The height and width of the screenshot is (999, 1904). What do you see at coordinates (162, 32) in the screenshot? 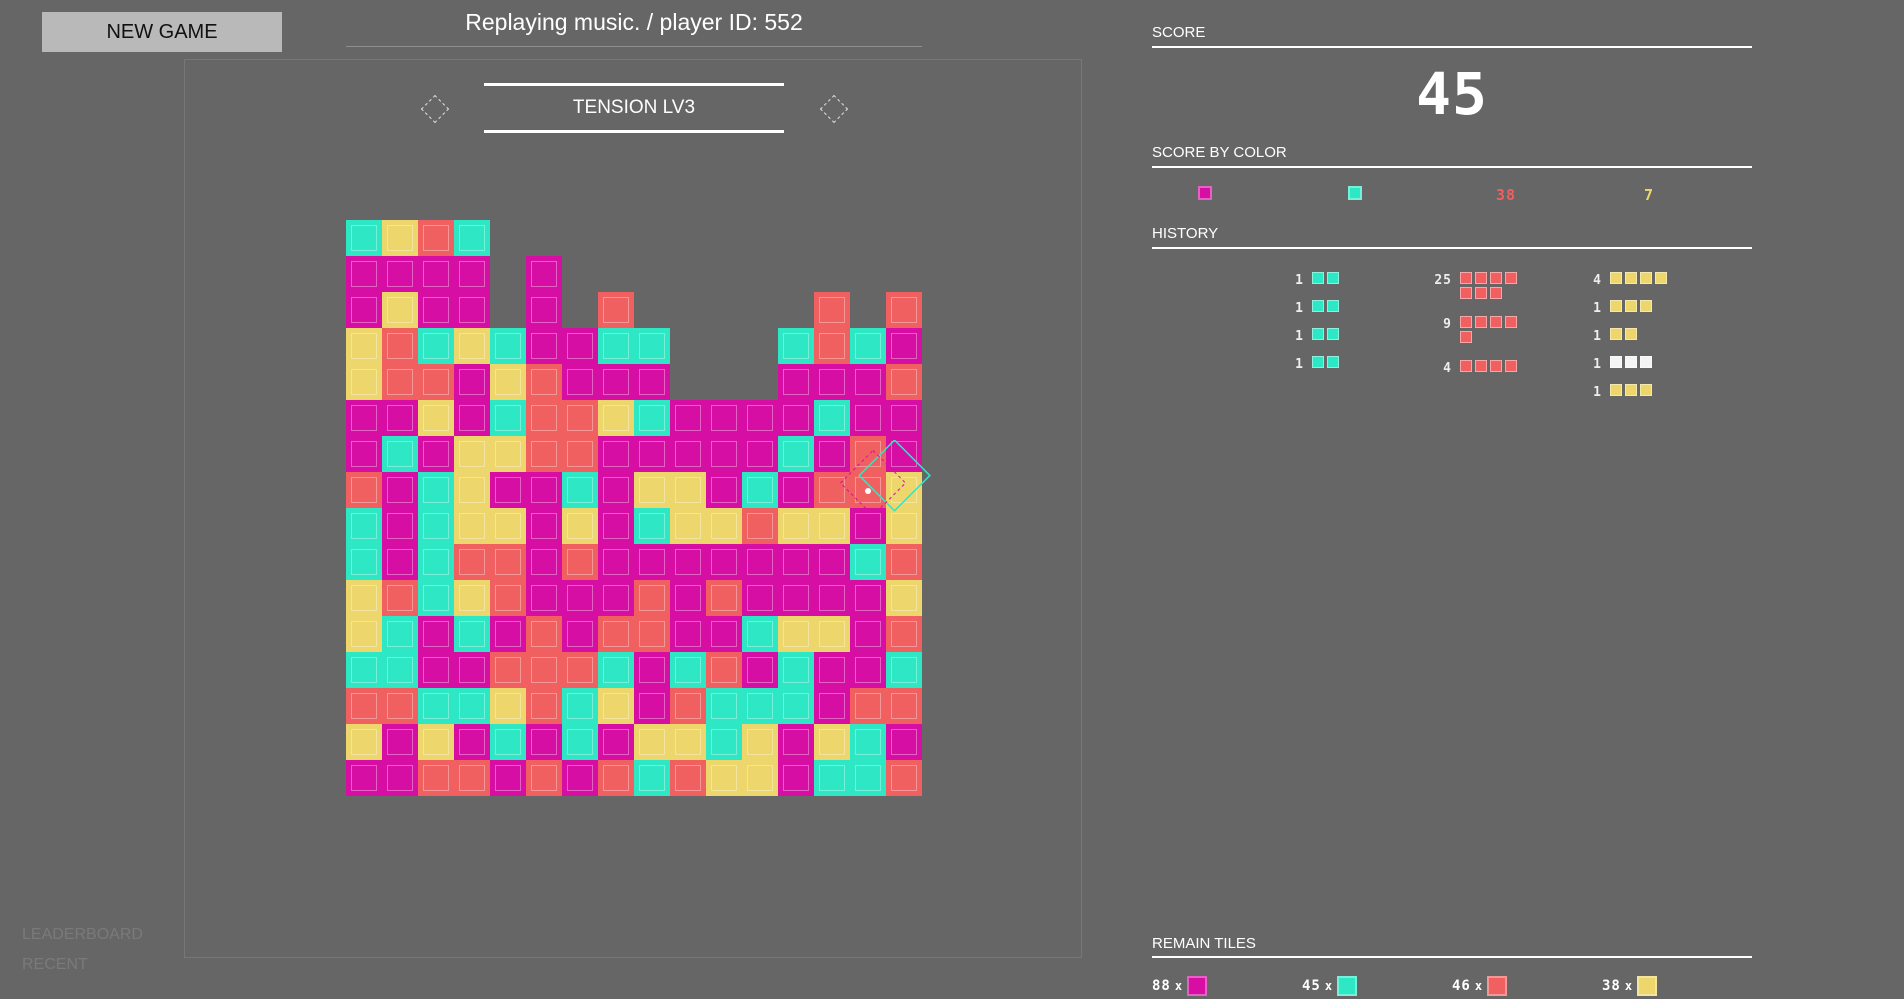
I see `new-game-button: NEW GAME` at bounding box center [162, 32].